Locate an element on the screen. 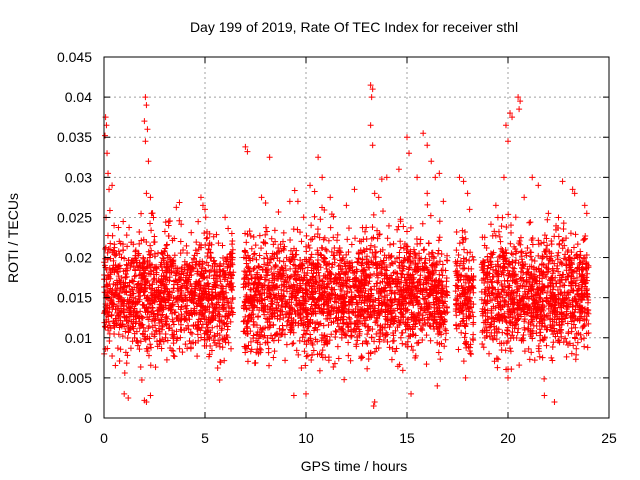 The width and height of the screenshot is (640, 480). y-axis-label: ROTI / TECUs is located at coordinates (13, 238).